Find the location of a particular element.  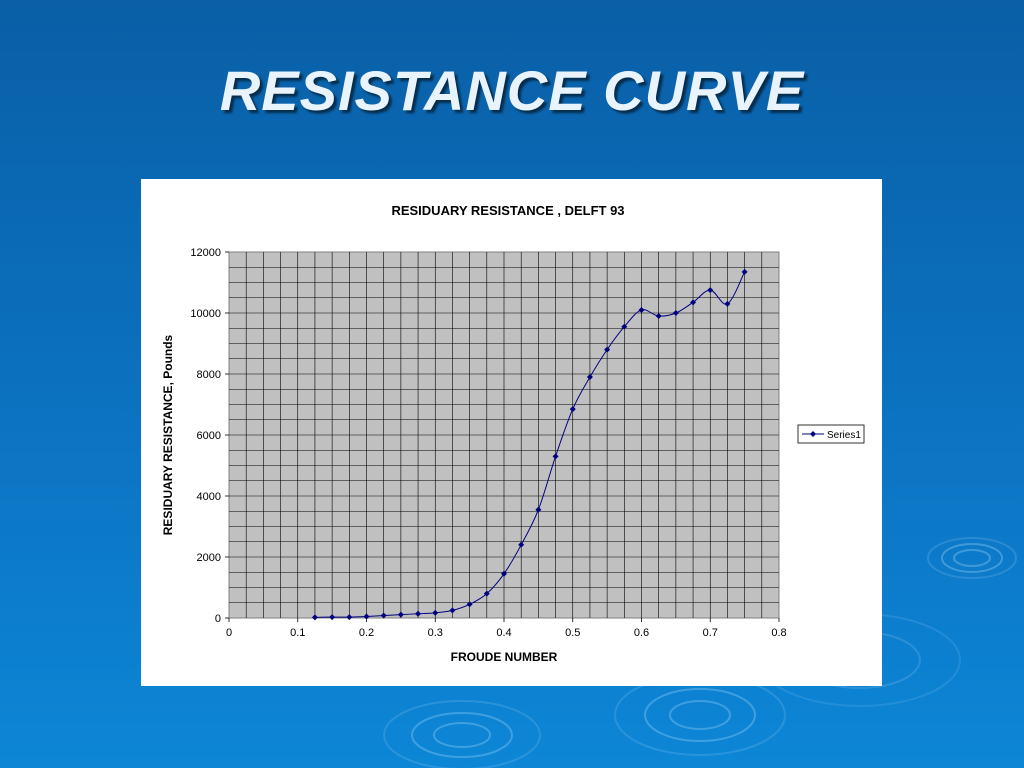

y-tick-label: 2000 is located at coordinates (209, 558).